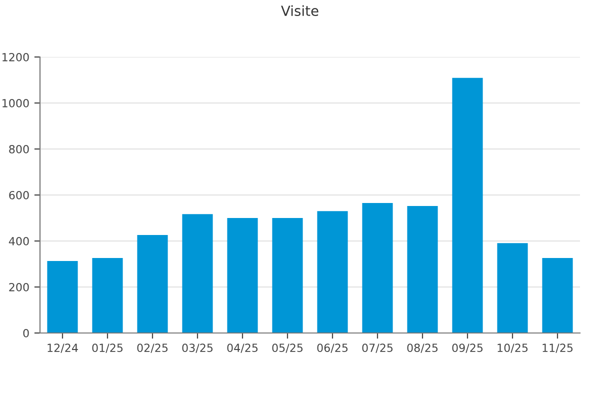 This screenshot has height=400, width=600. Describe the element at coordinates (299, 10) in the screenshot. I see `chart-title: Visite` at that location.